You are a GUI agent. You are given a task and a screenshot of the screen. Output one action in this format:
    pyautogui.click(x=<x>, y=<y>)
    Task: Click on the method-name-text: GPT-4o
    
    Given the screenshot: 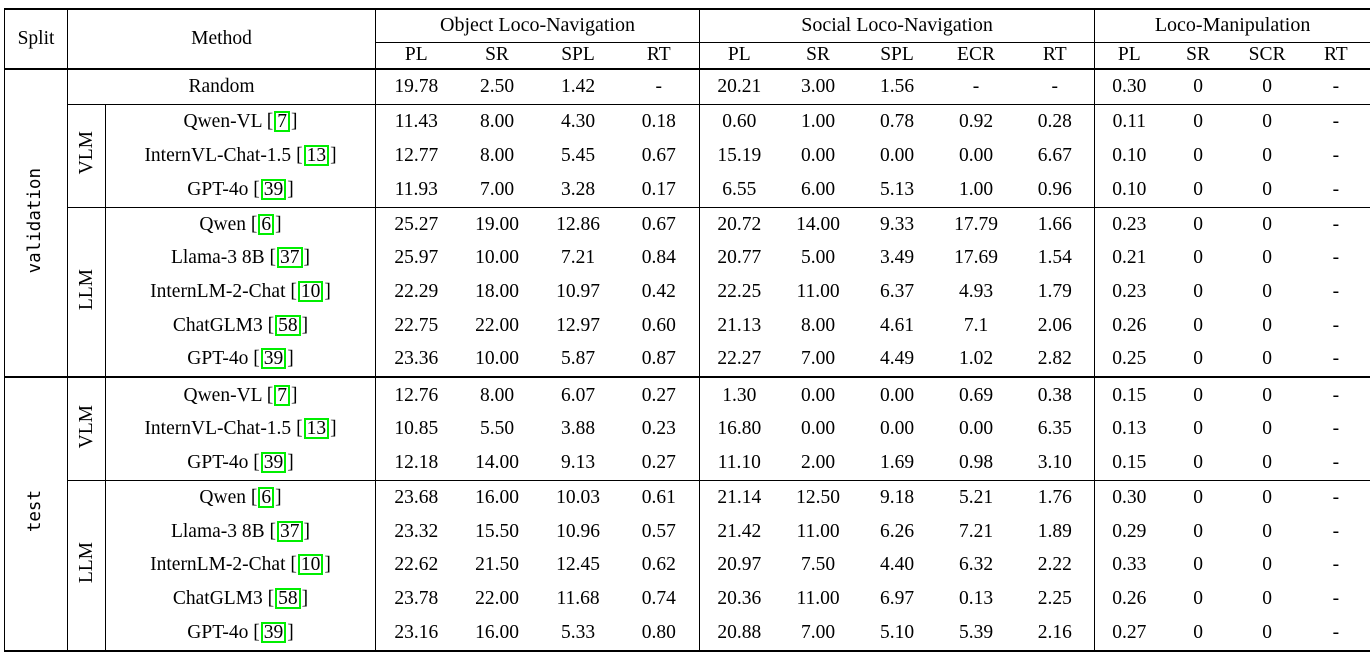 What is the action you would take?
    pyautogui.click(x=218, y=189)
    